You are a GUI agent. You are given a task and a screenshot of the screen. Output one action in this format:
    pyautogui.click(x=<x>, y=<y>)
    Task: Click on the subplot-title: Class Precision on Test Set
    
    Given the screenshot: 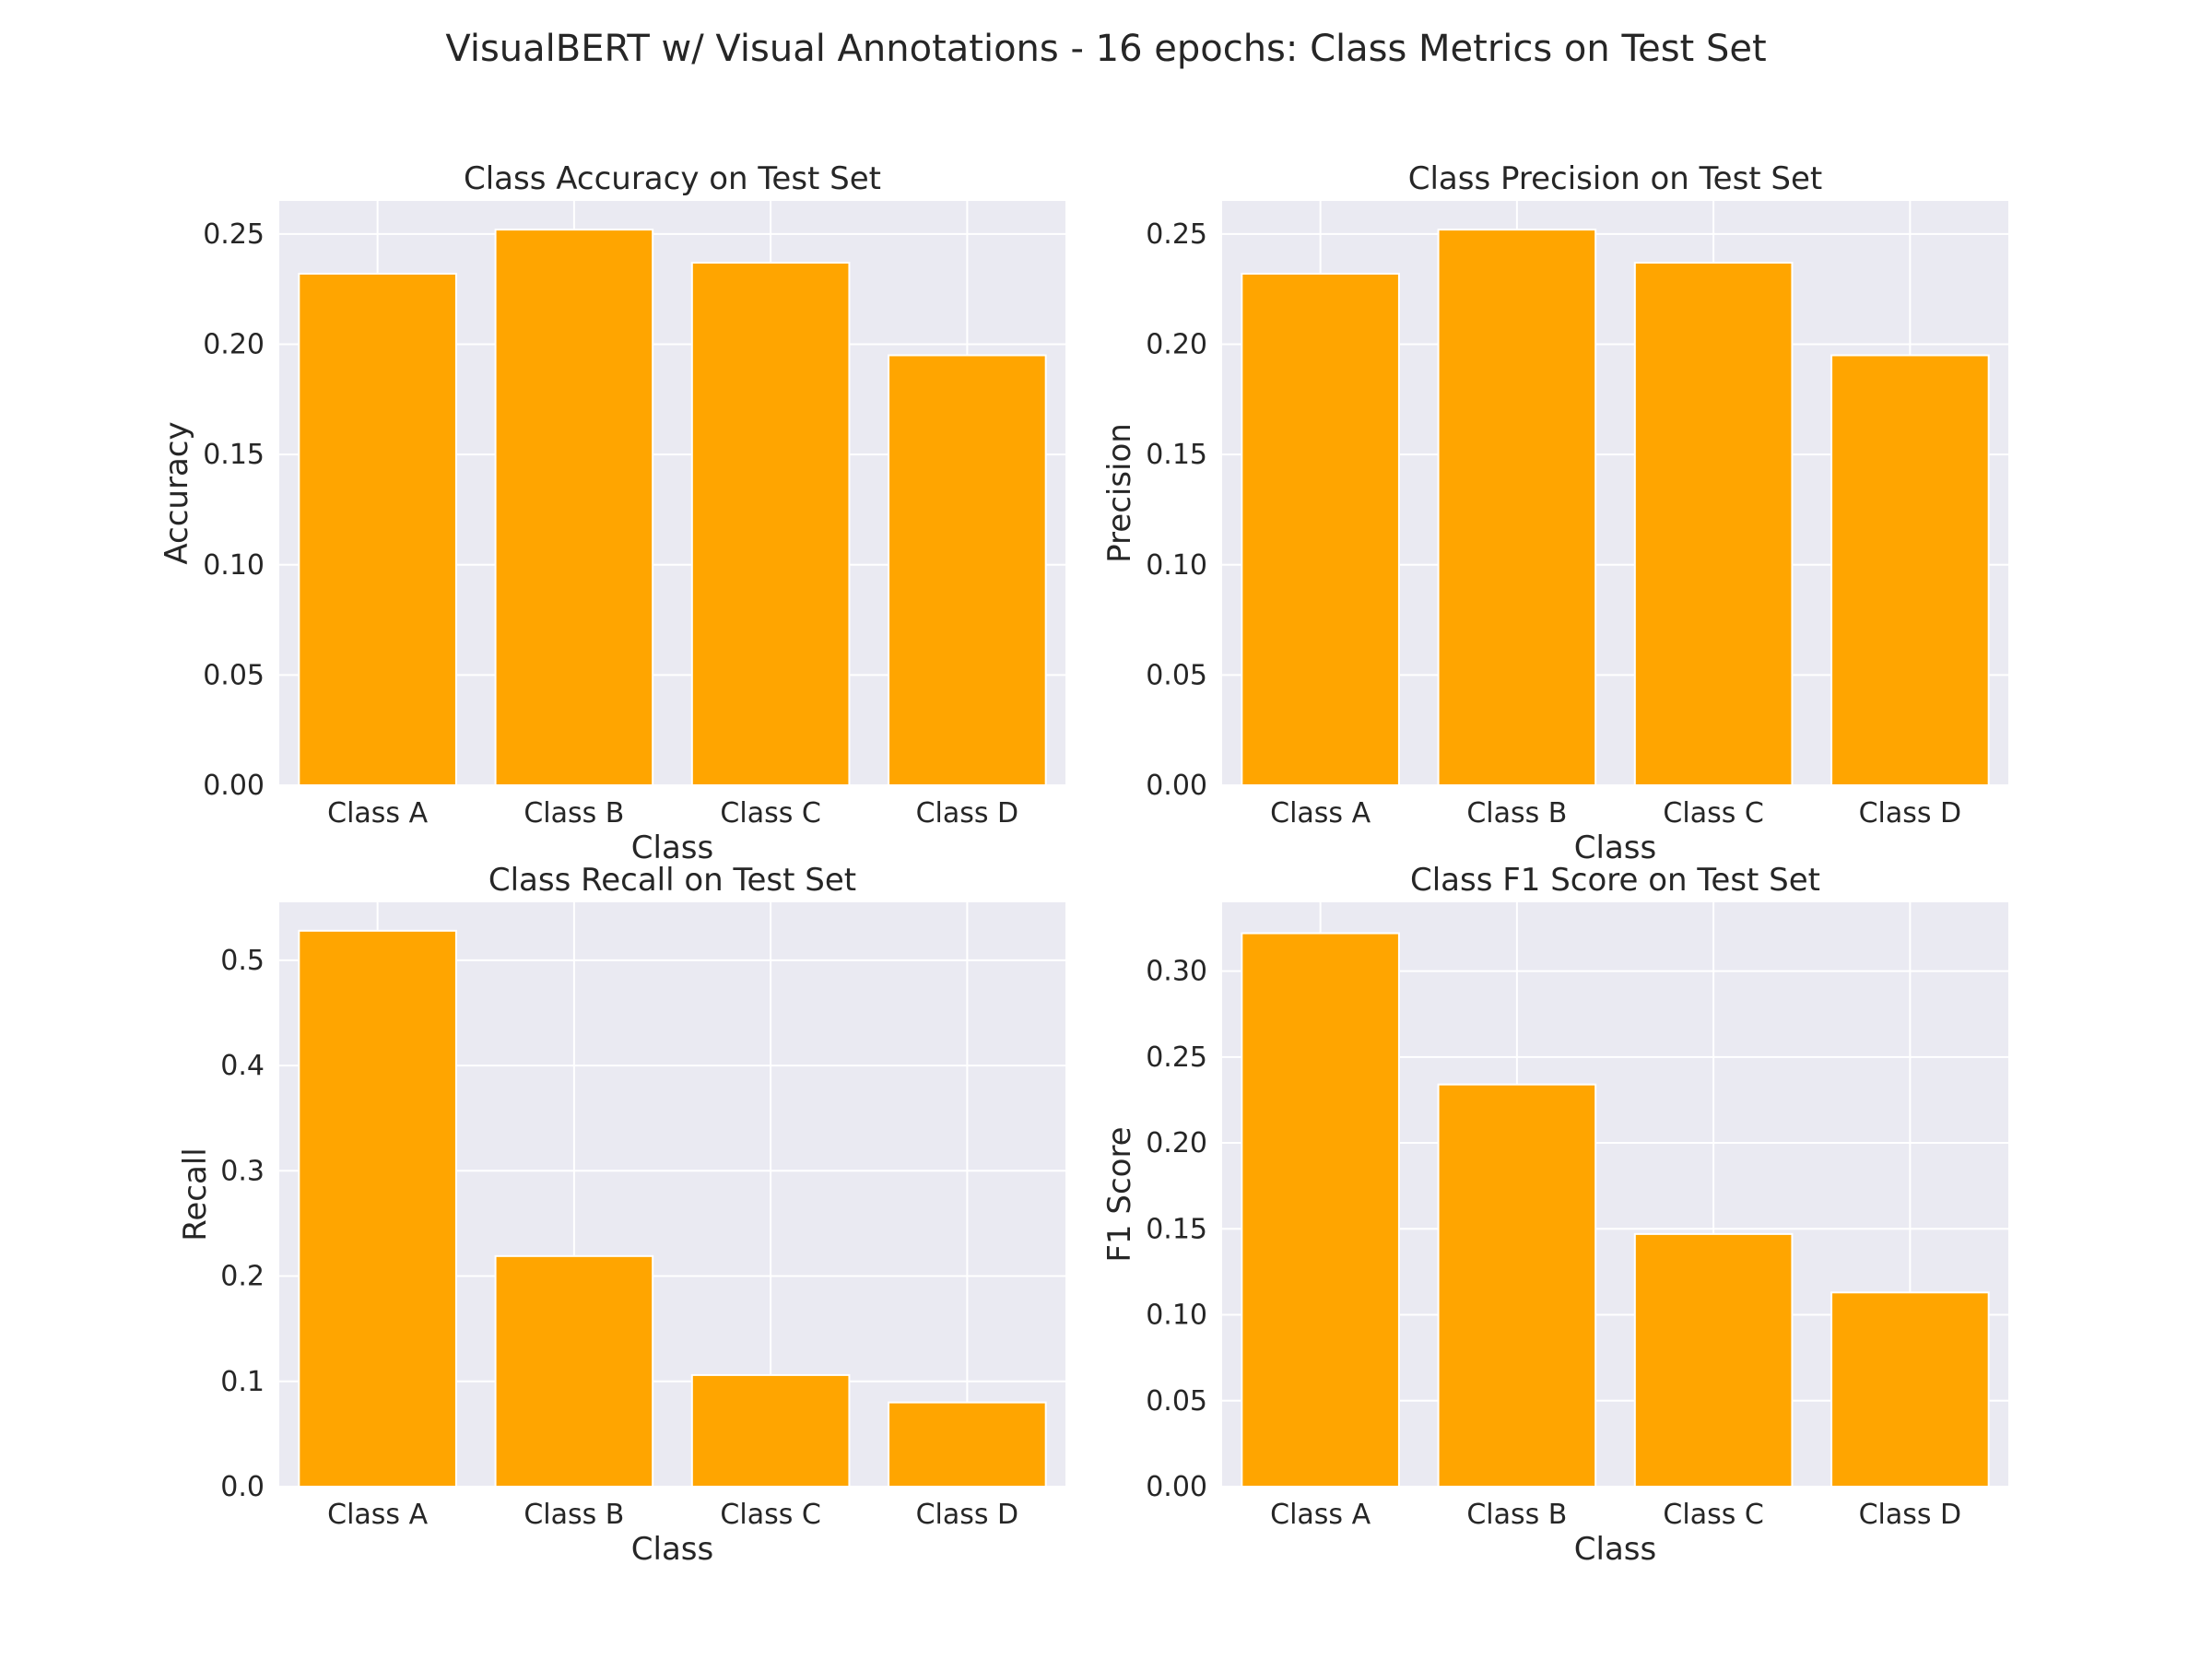 What is the action you would take?
    pyautogui.click(x=1615, y=178)
    